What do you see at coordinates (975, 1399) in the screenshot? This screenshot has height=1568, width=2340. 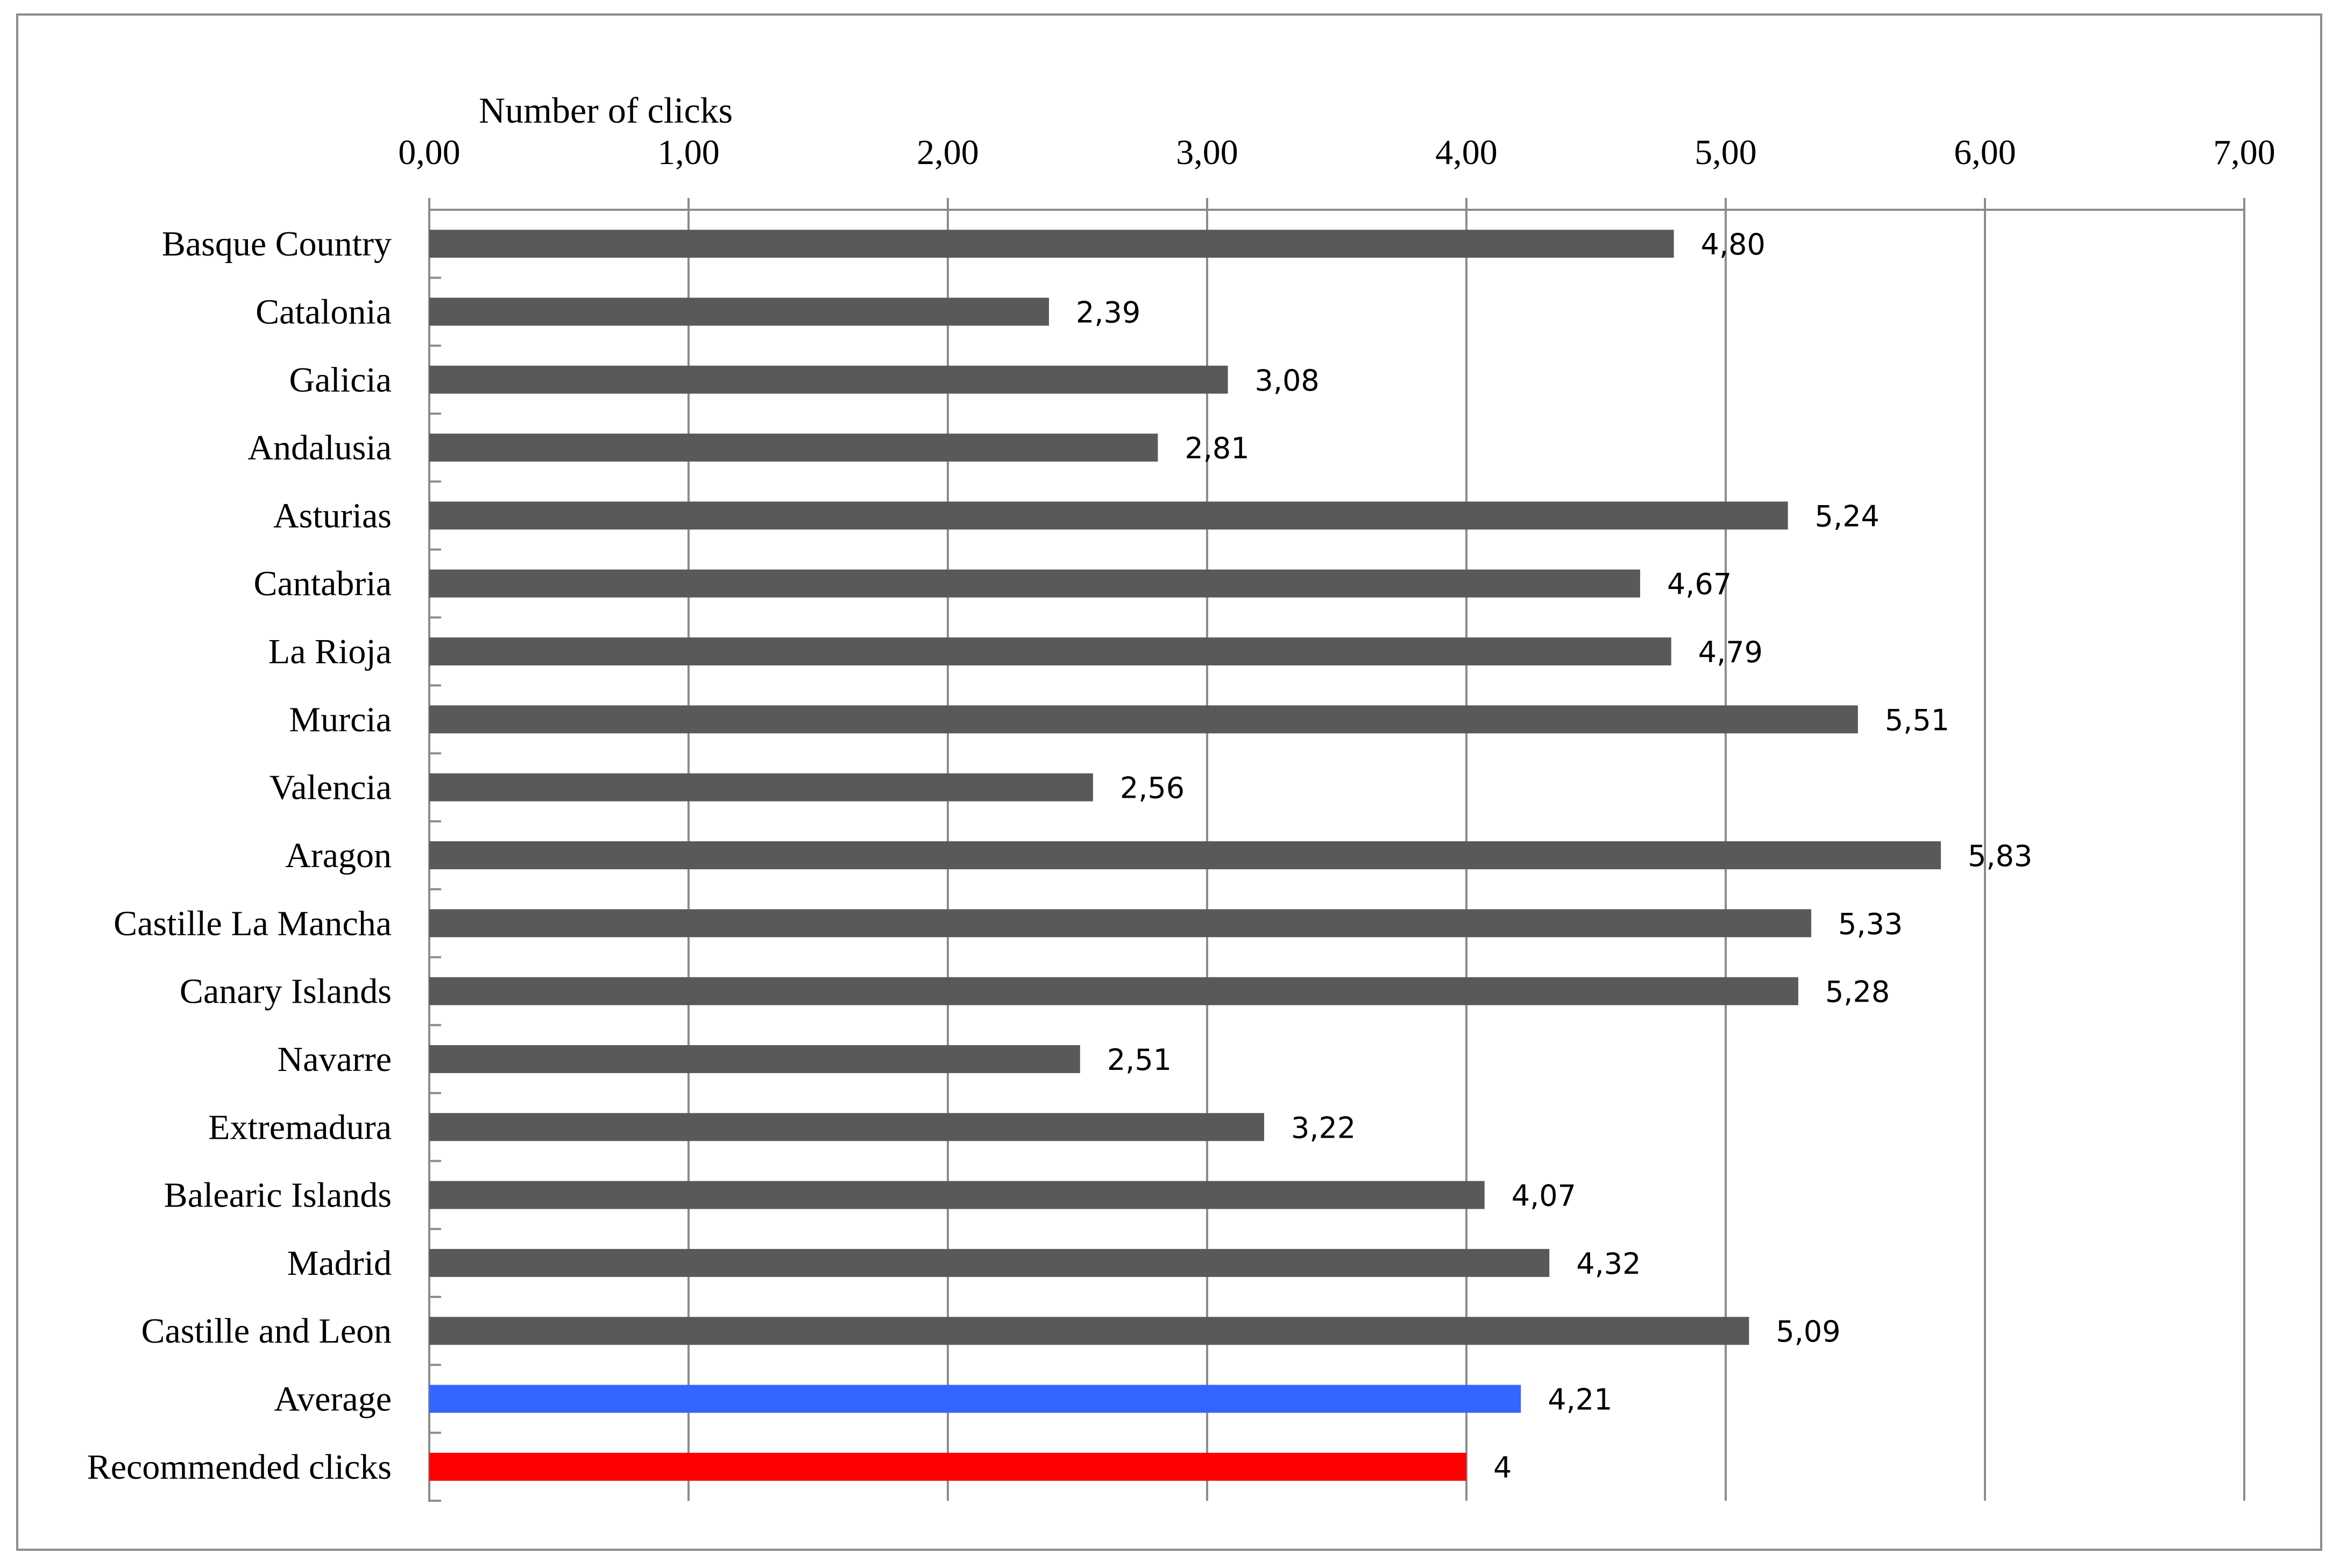 I see `bar-average` at bounding box center [975, 1399].